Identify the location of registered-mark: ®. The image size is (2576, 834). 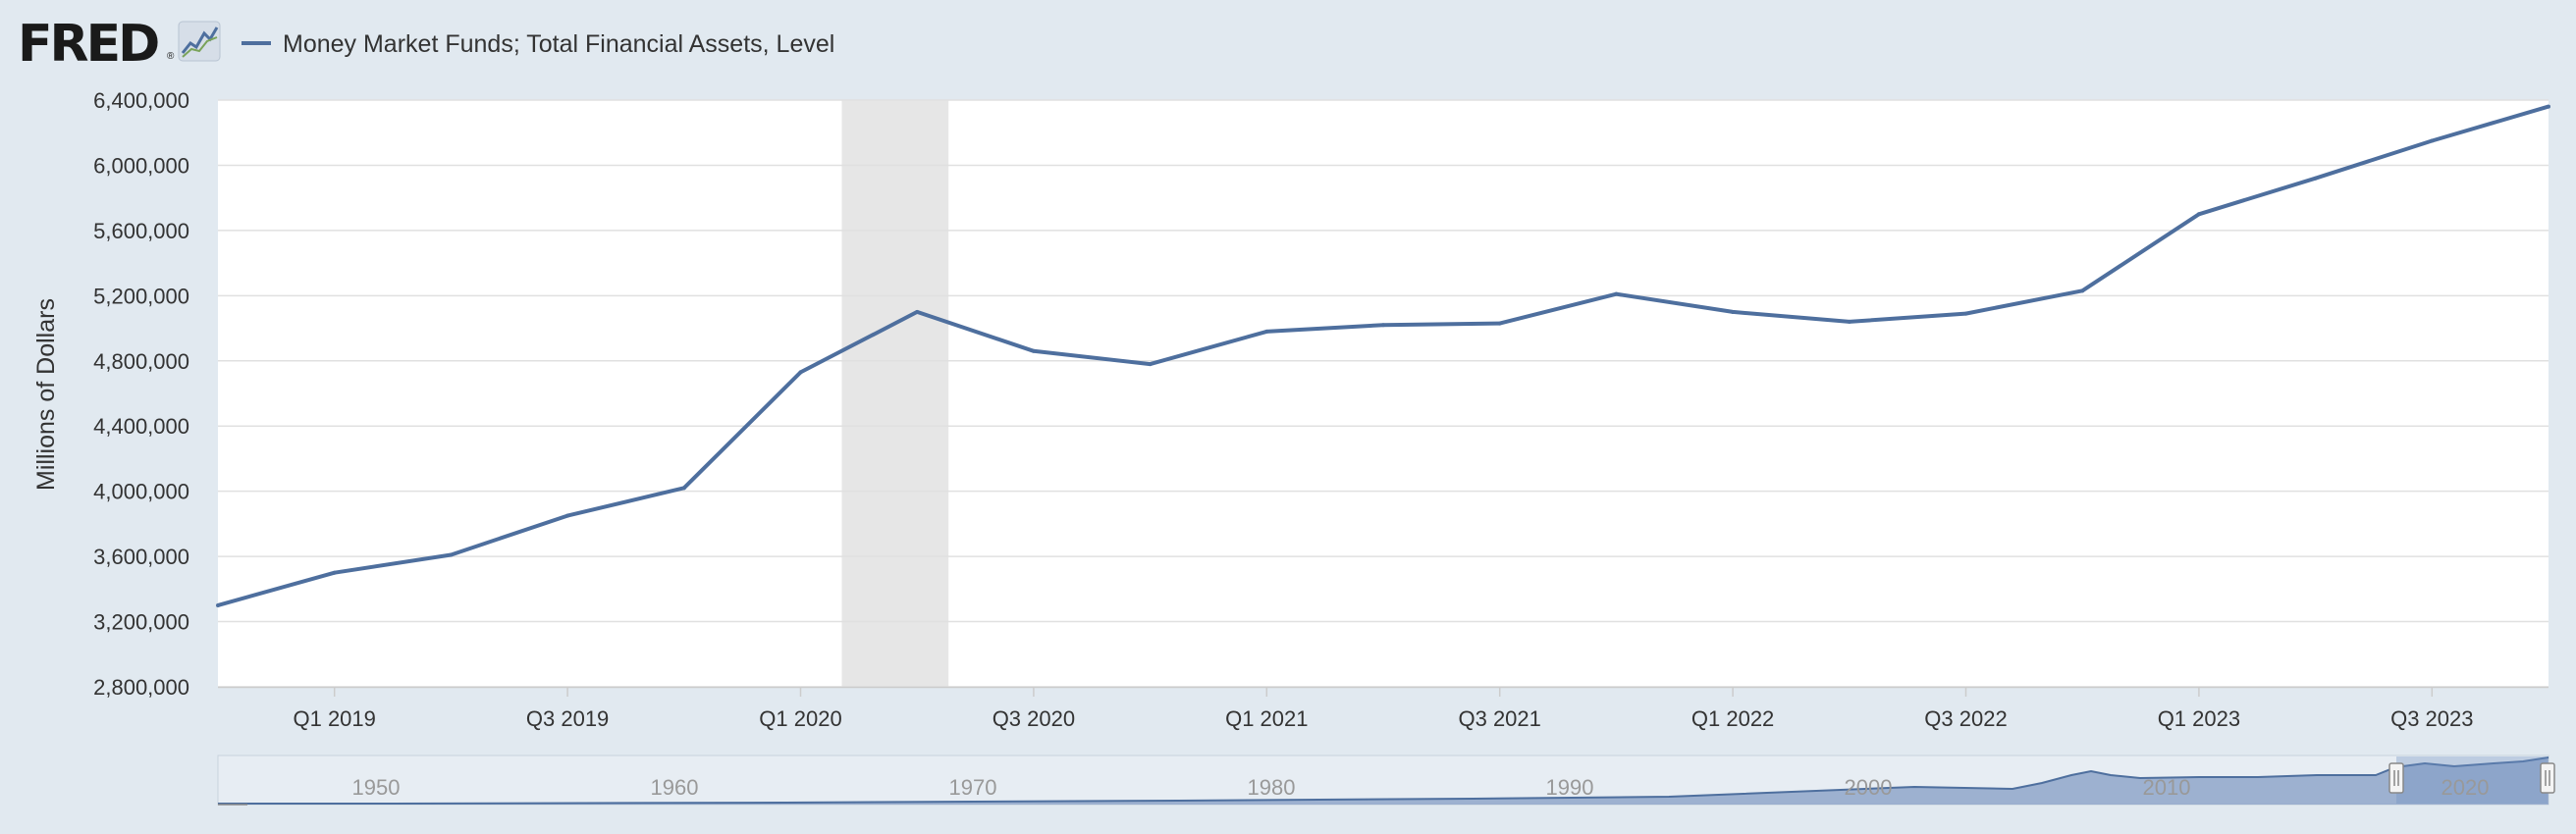
(171, 57).